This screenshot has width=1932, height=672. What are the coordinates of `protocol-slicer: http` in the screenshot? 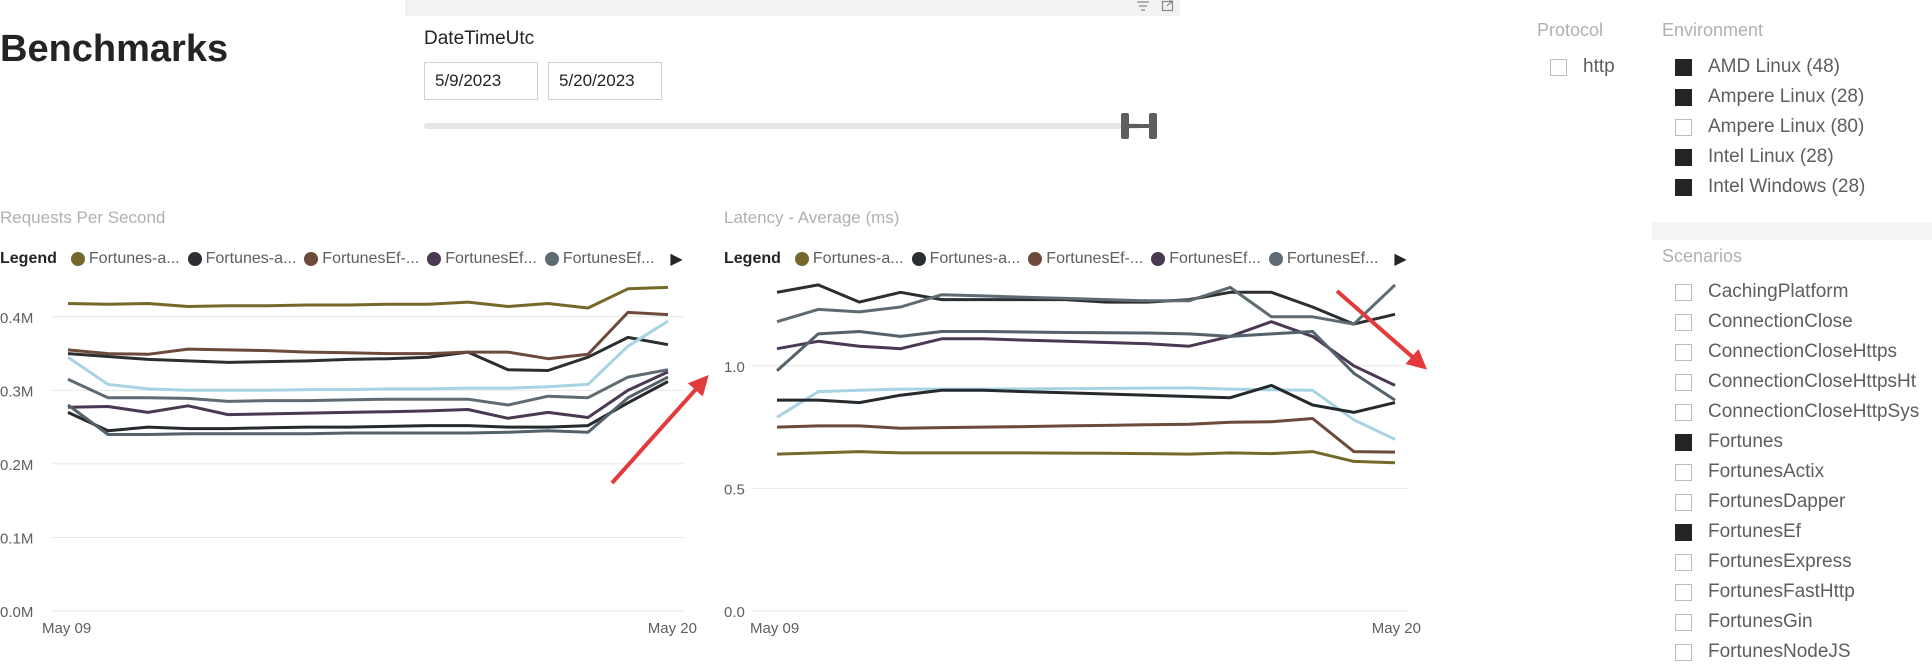 It's located at (1582, 67).